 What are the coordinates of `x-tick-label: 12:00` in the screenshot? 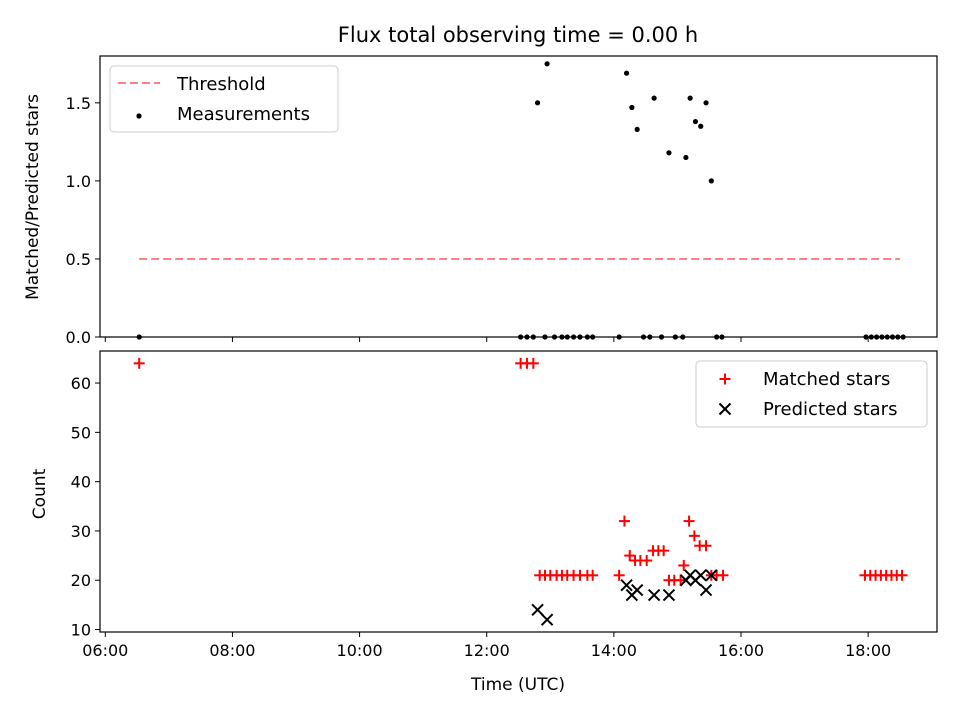 It's located at (487, 650).